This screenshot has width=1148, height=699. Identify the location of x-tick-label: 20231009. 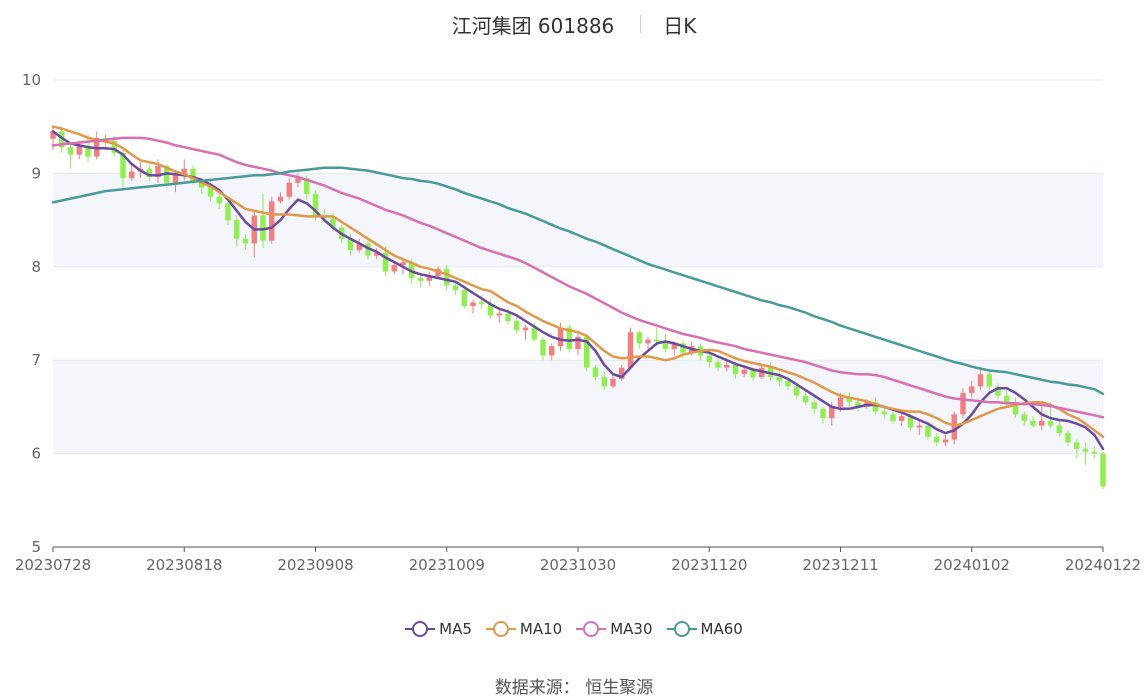
(447, 565).